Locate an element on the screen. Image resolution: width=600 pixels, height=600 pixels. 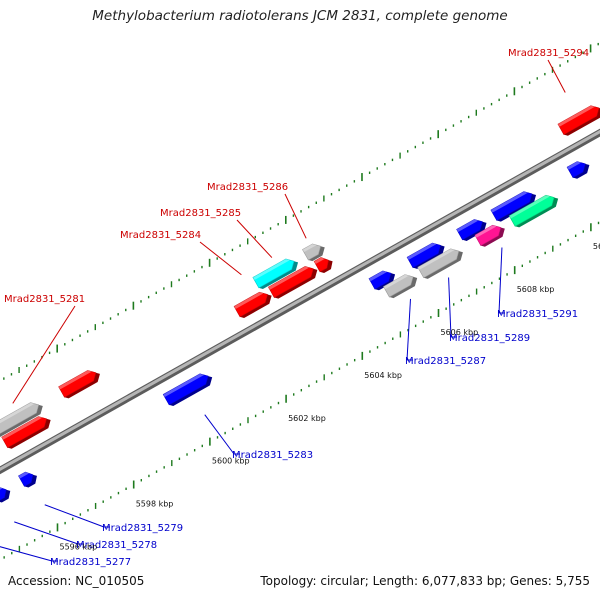
gene-label: Mrad2831_5283 is located at coordinates (272, 455).